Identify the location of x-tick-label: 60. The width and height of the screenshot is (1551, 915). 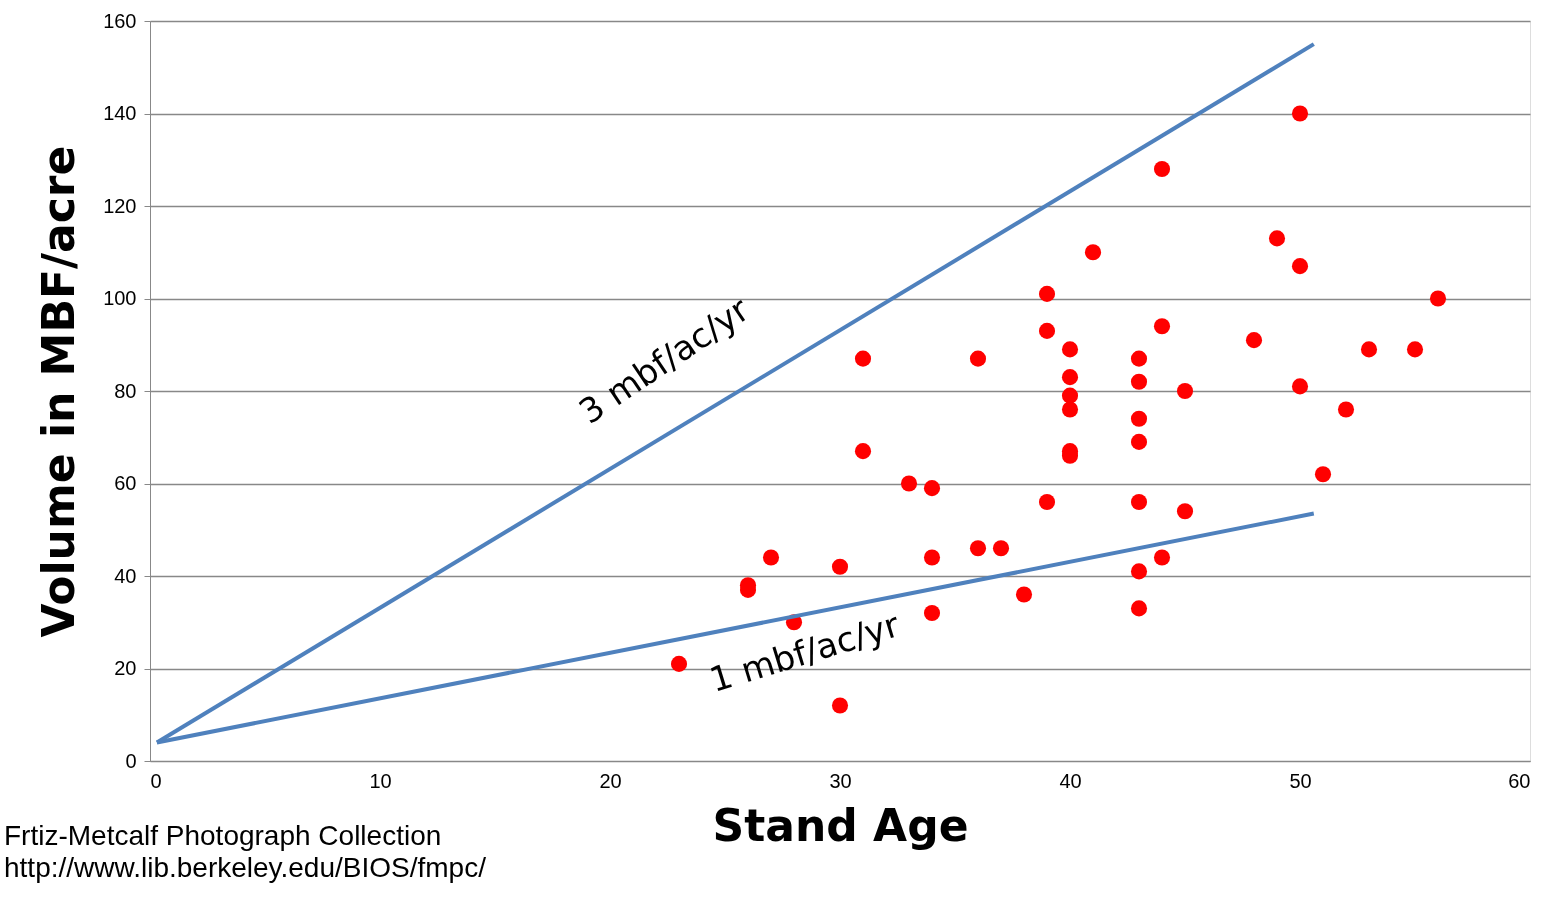
(1519, 780).